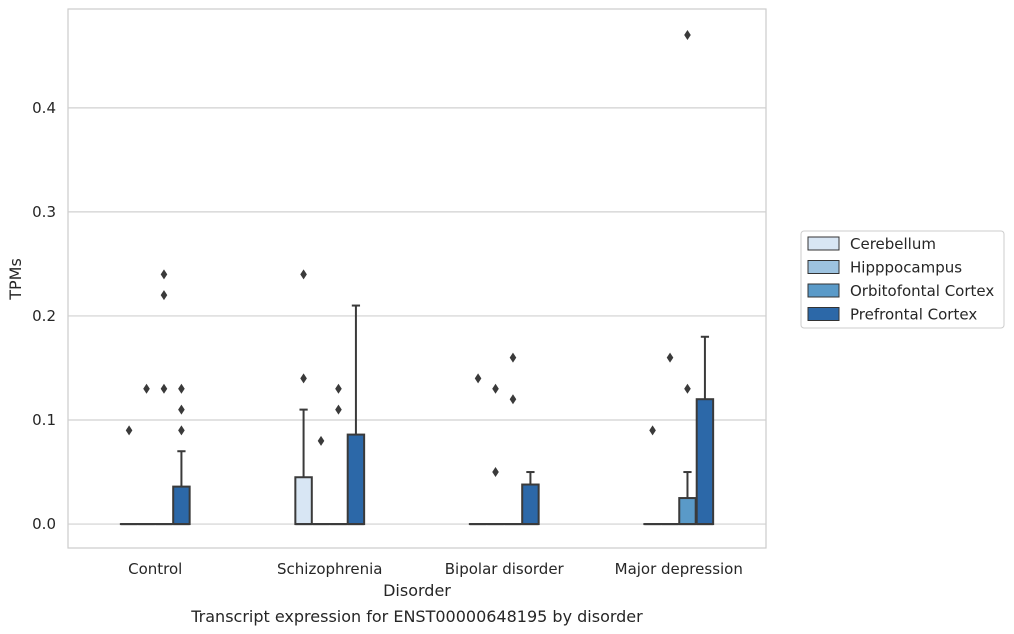 This screenshot has height=634, width=1014. What do you see at coordinates (913, 315) in the screenshot?
I see `legend-label: Prefrontal Cortex` at bounding box center [913, 315].